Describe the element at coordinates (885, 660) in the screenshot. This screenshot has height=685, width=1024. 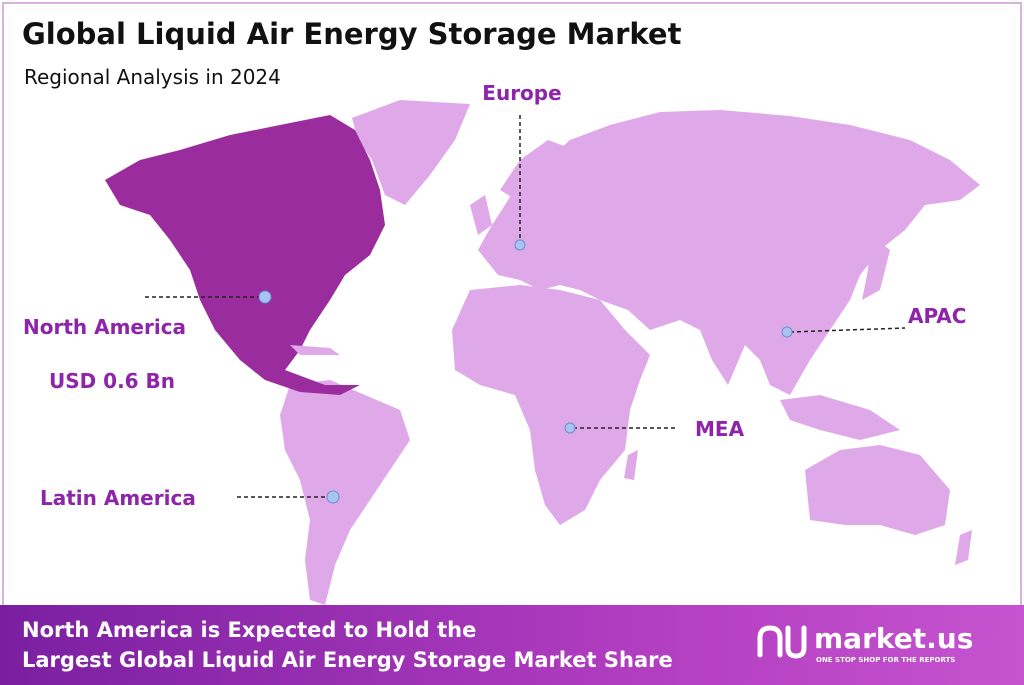
I see `brand-tagline: ONE STOP SHOP FOR THE REPORTS` at that location.